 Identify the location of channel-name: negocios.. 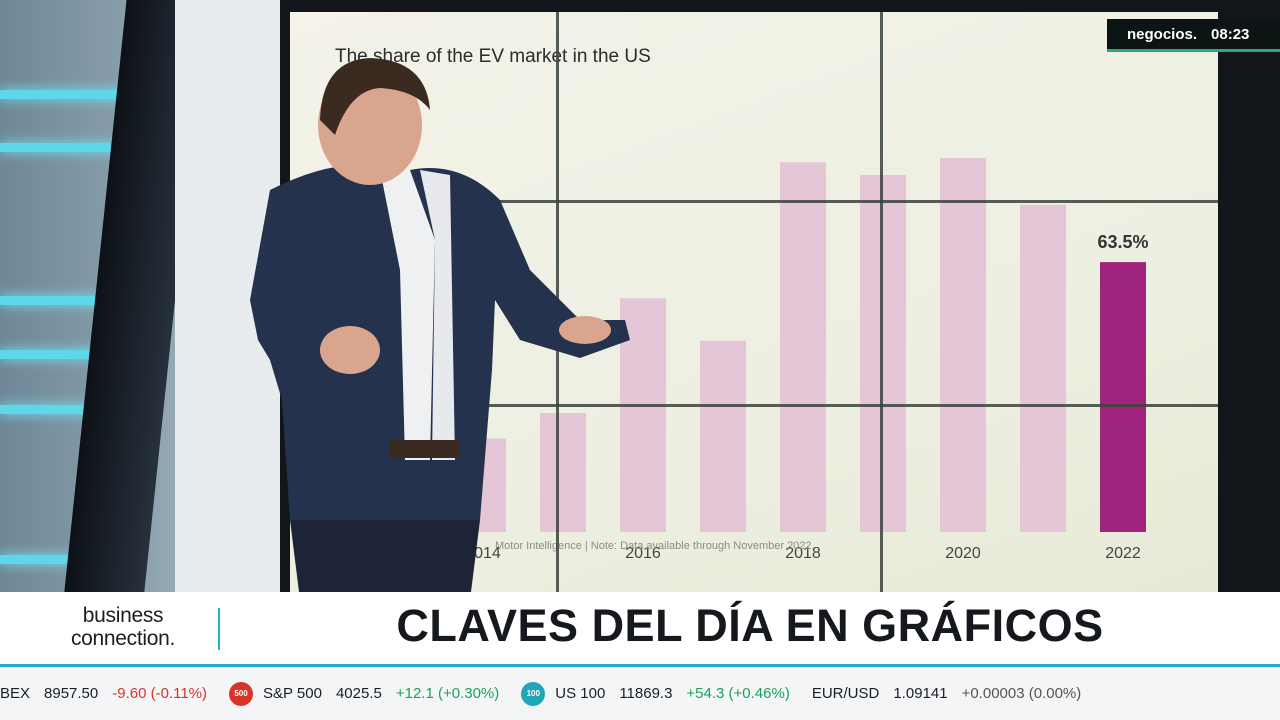
(1162, 34).